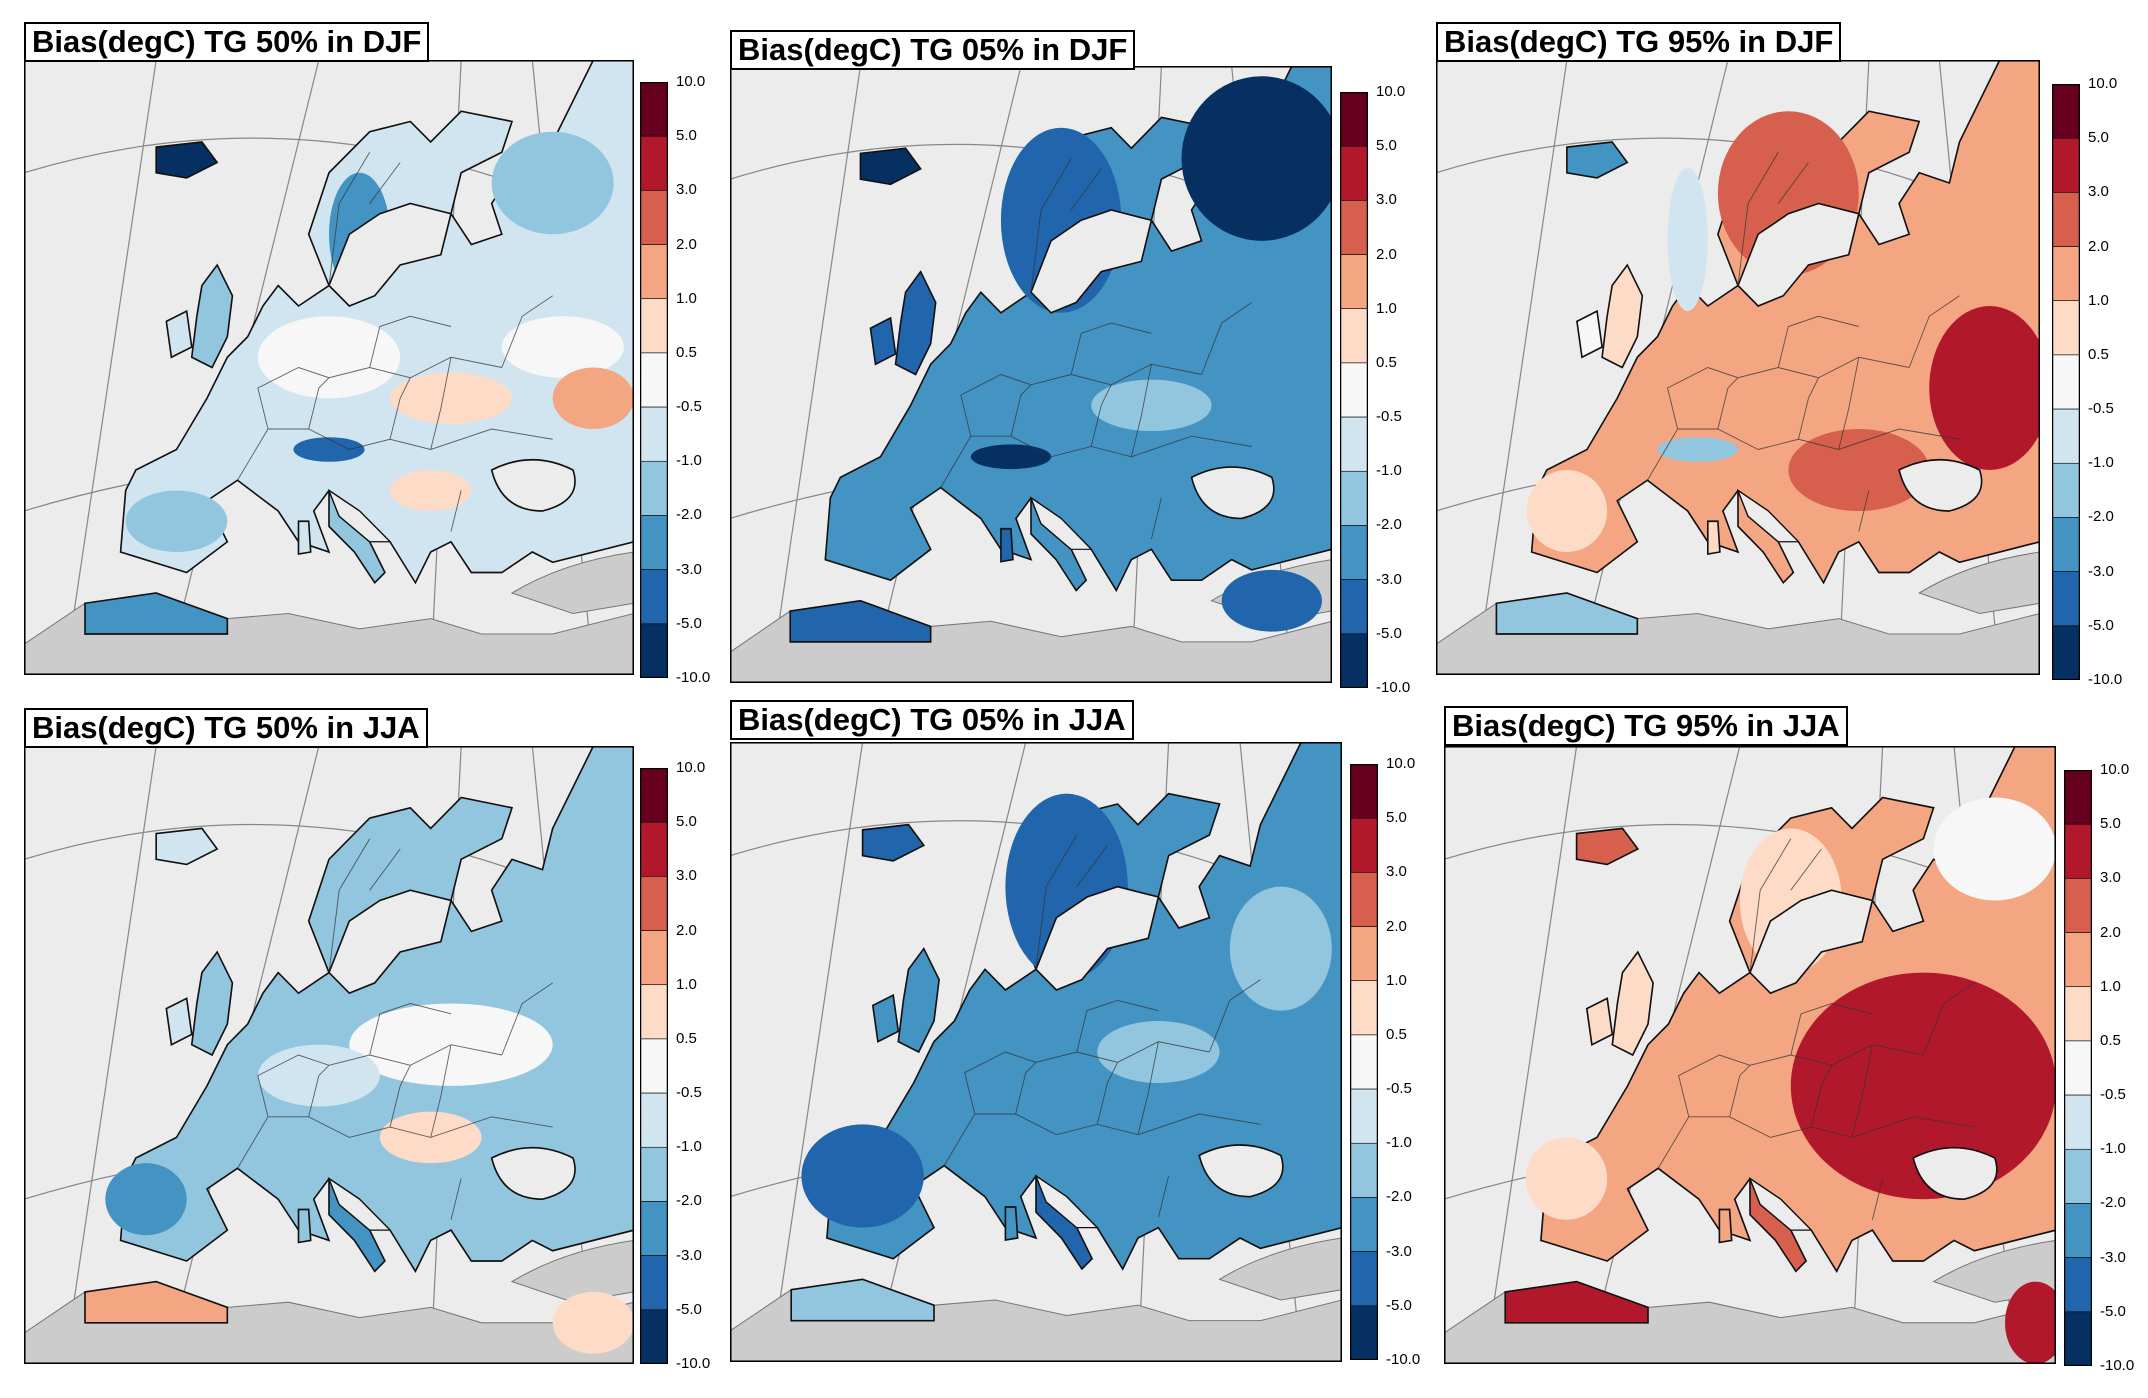 This screenshot has height=1398, width=2148. Describe the element at coordinates (227, 42) in the screenshot. I see `panel-title: Bias(degC) TG 50% in DJF` at that location.